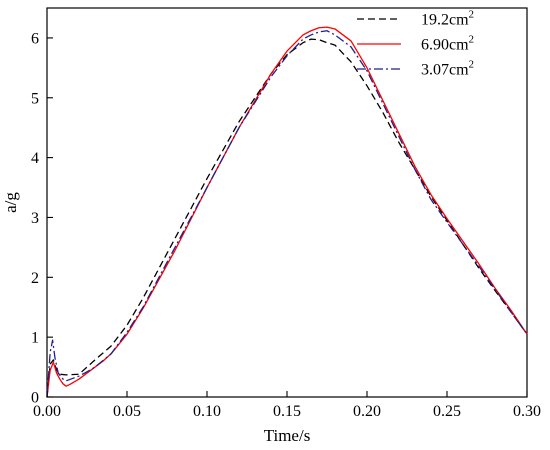 The height and width of the screenshot is (450, 550). Describe the element at coordinates (447, 411) in the screenshot. I see `x-tick-label: 0.25` at that location.